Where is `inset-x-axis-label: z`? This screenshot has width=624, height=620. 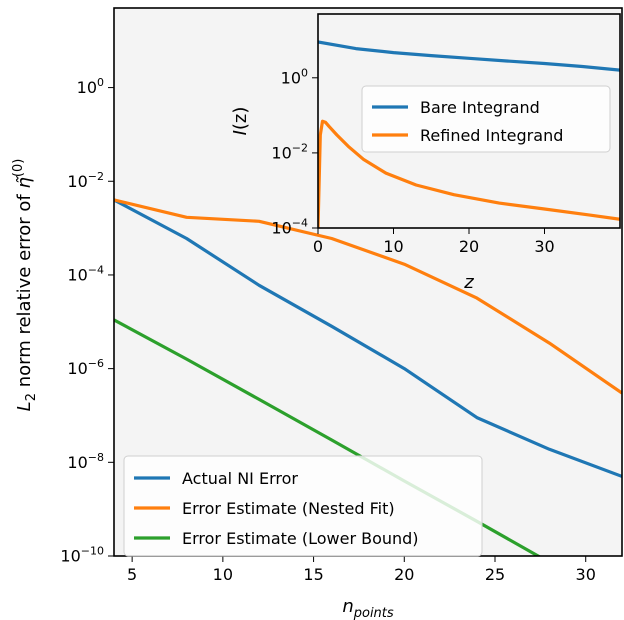 inset-x-axis-label: z is located at coordinates (468, 282).